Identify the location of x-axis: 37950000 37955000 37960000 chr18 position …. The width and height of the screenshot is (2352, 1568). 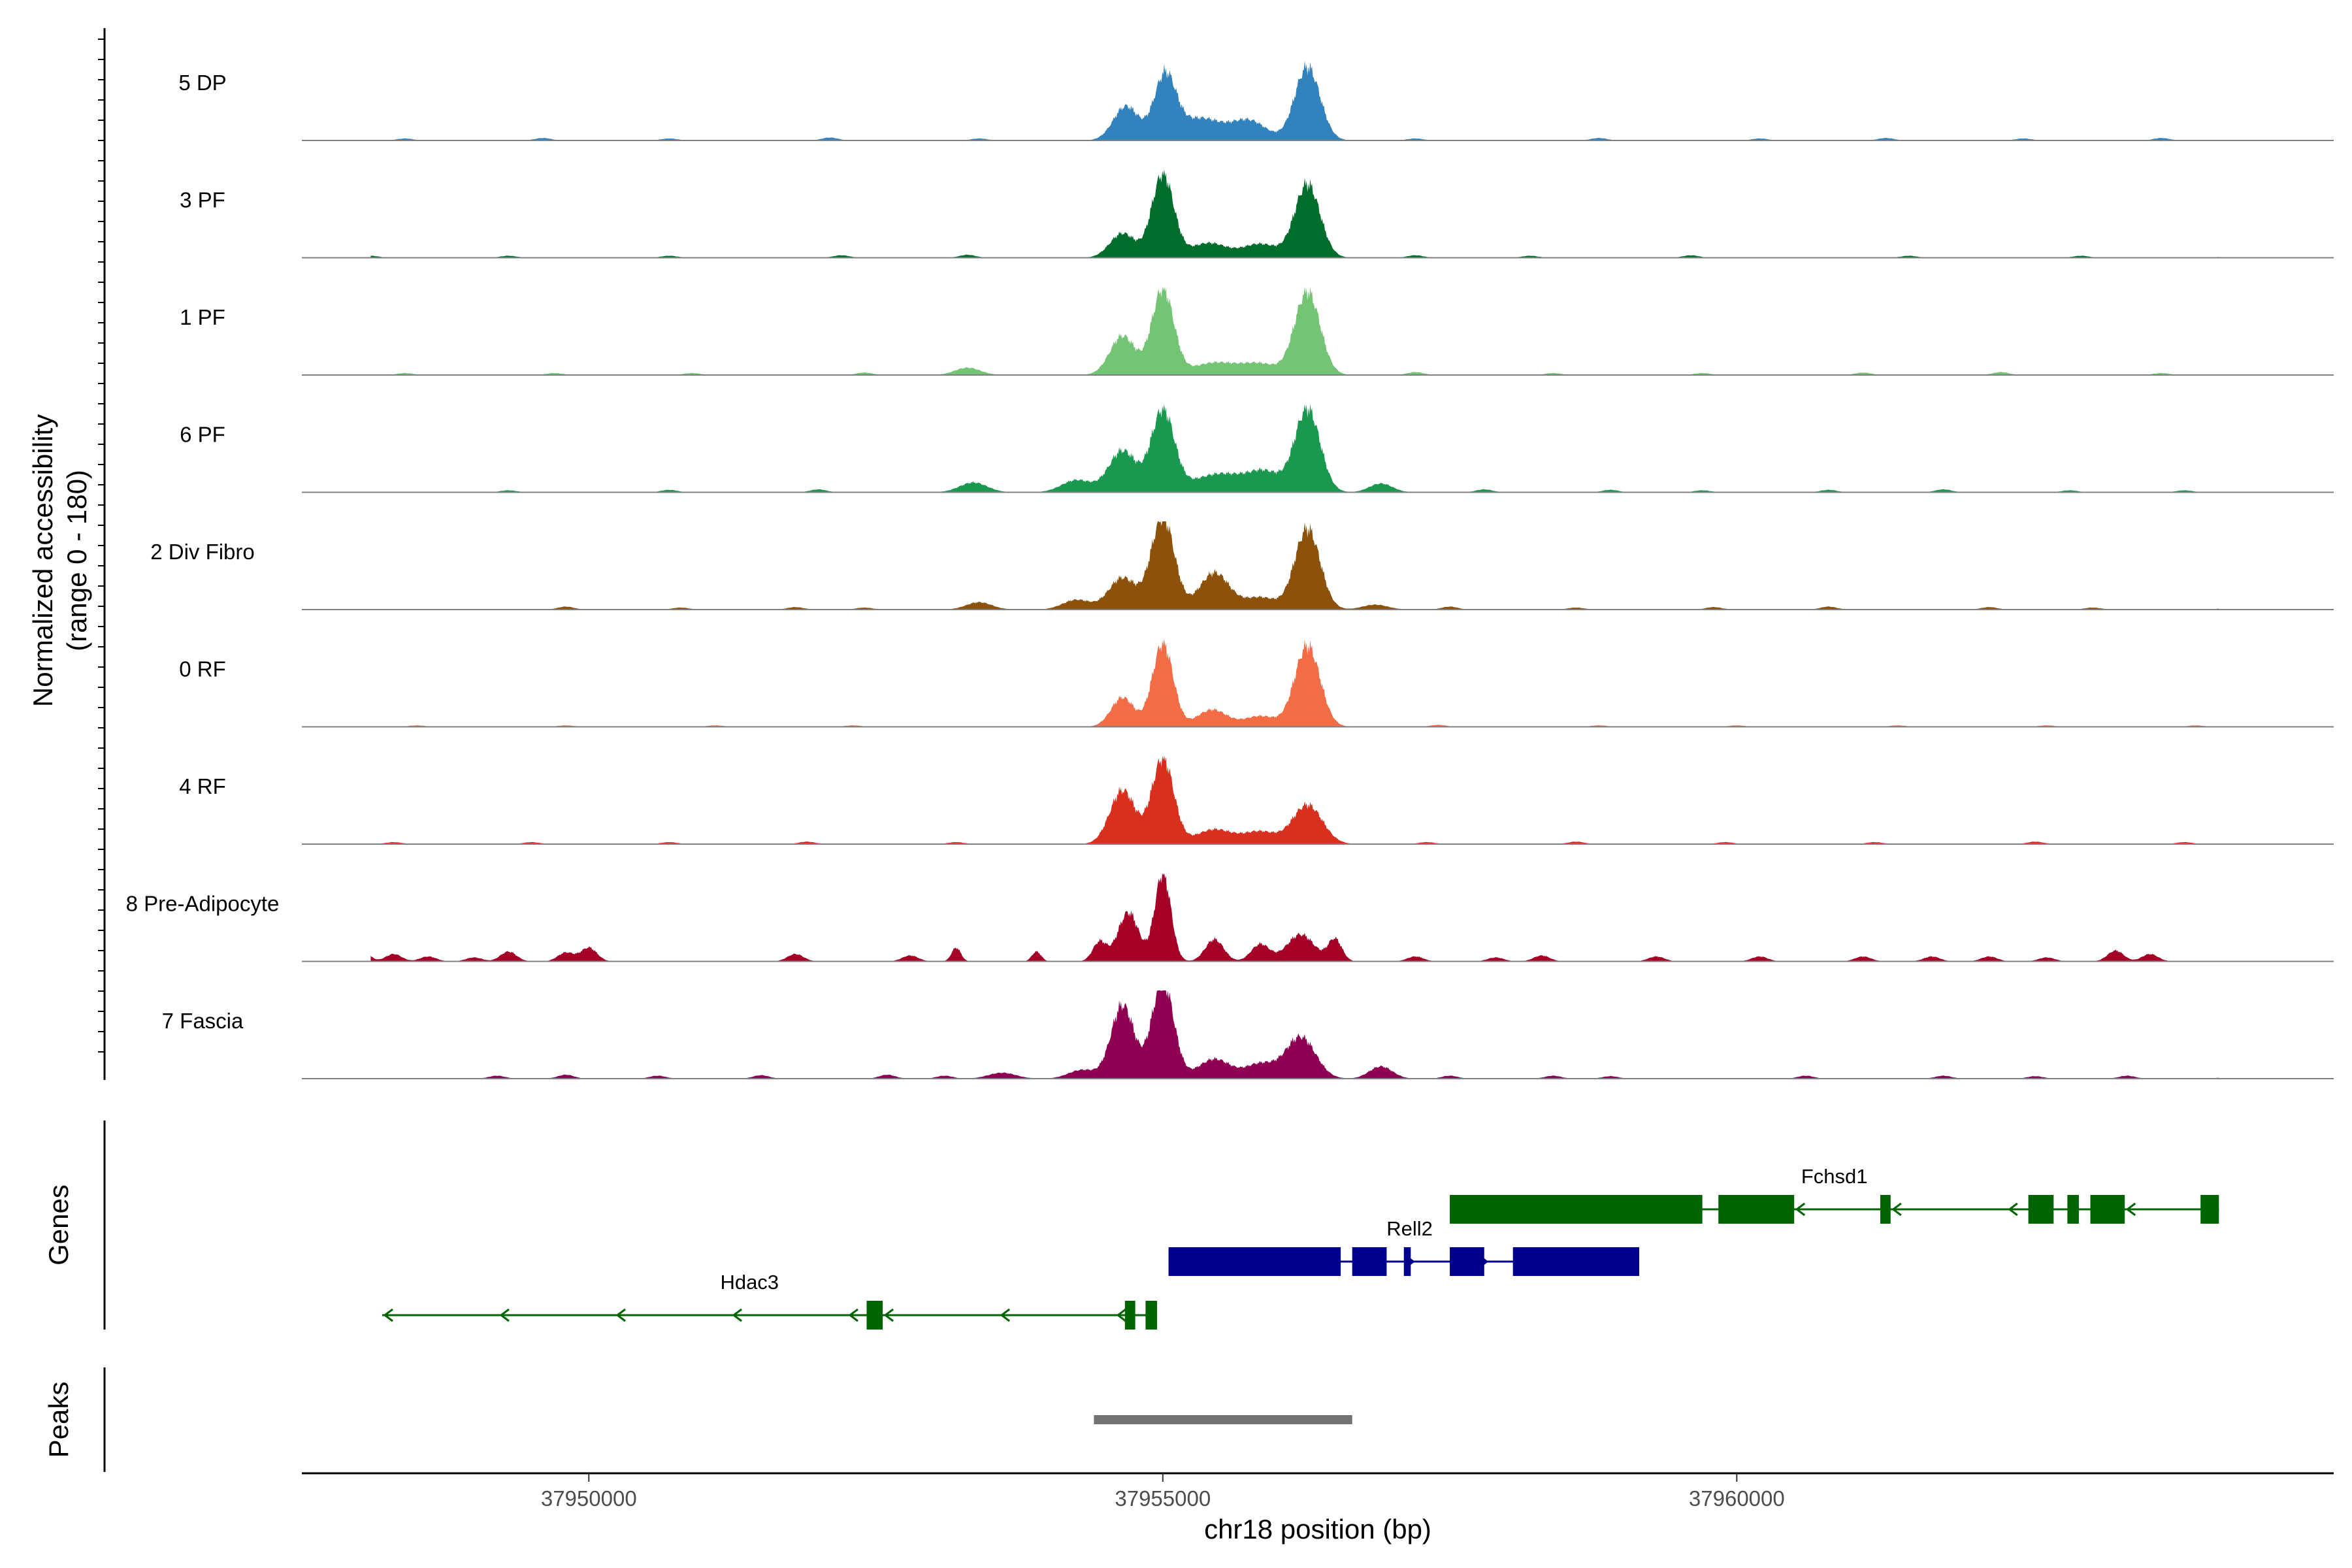
(1318, 1508).